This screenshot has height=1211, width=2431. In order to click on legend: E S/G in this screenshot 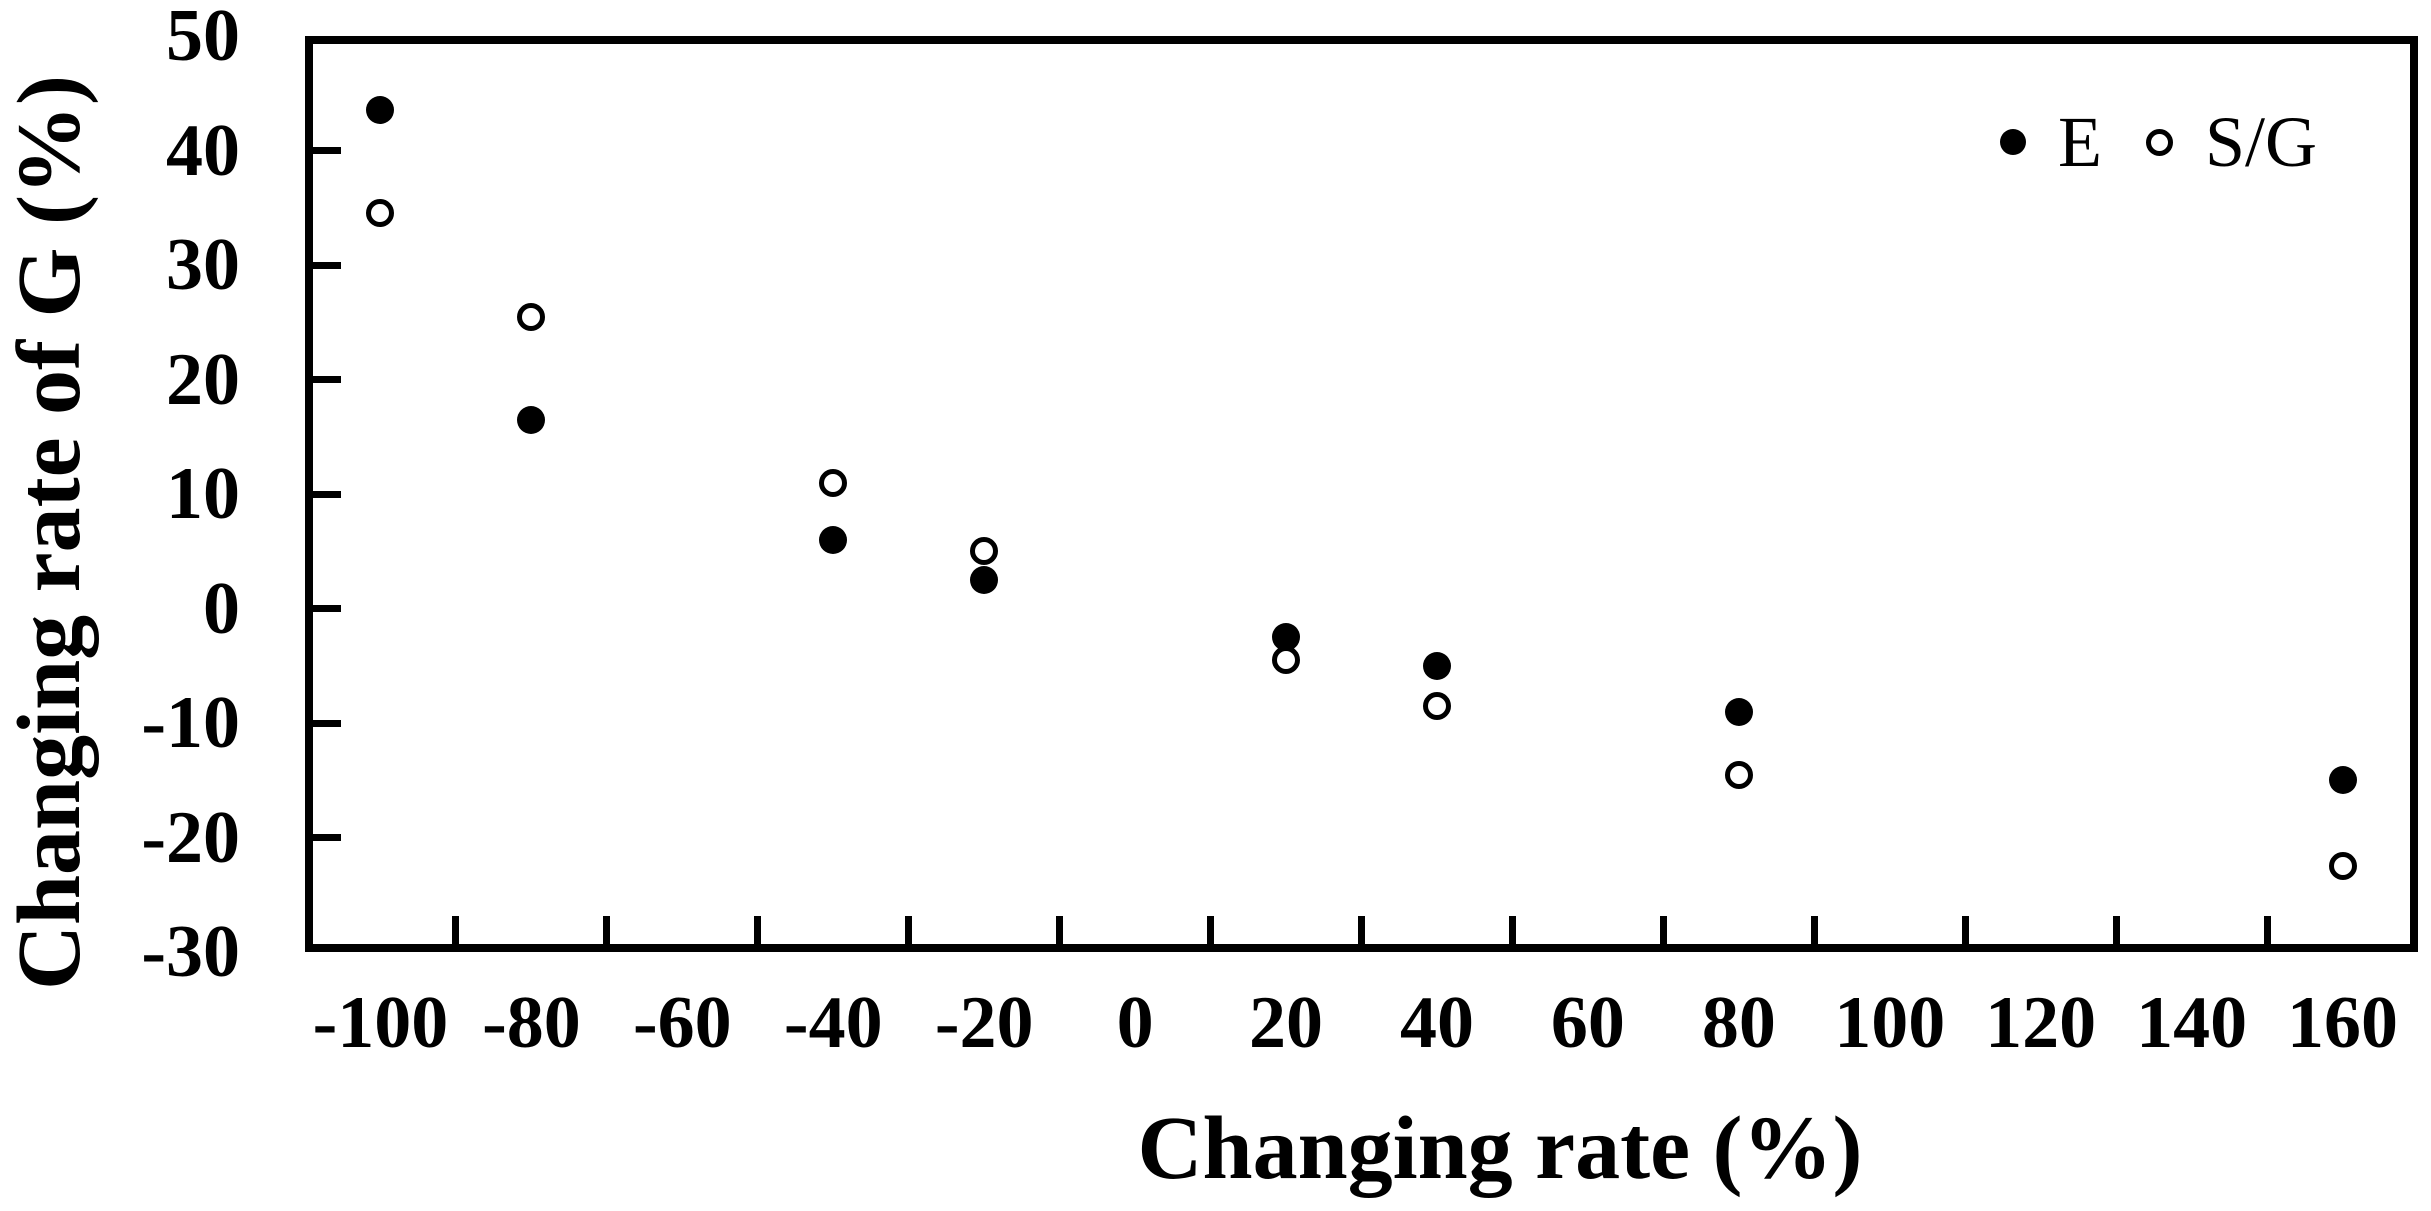, I will do `click(2158, 142)`.